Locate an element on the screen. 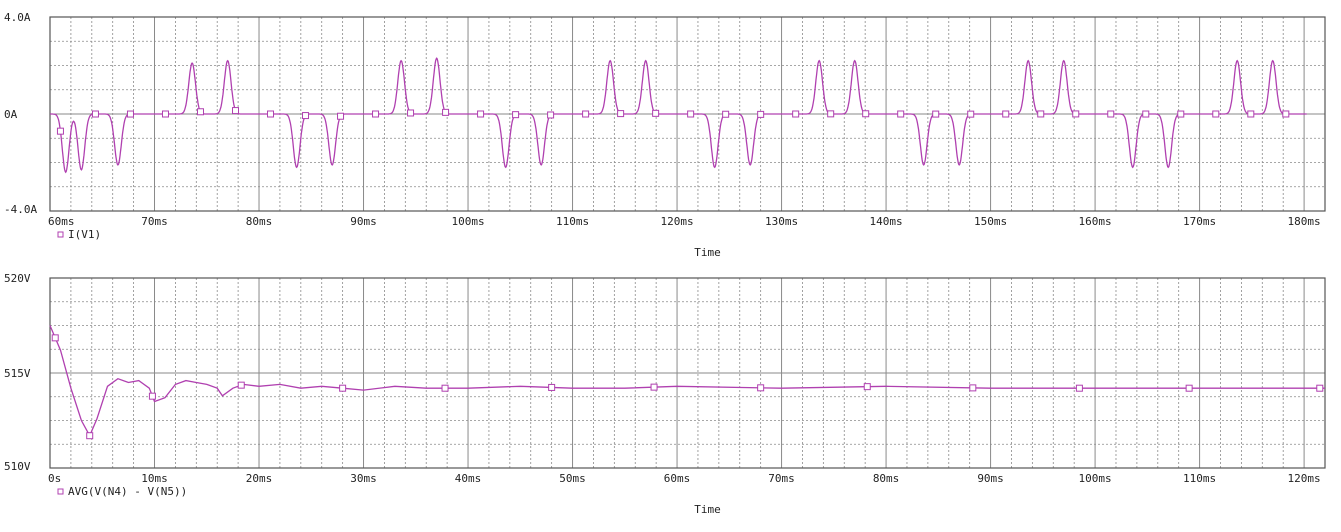  y-tick-label: 520V is located at coordinates (17, 278).